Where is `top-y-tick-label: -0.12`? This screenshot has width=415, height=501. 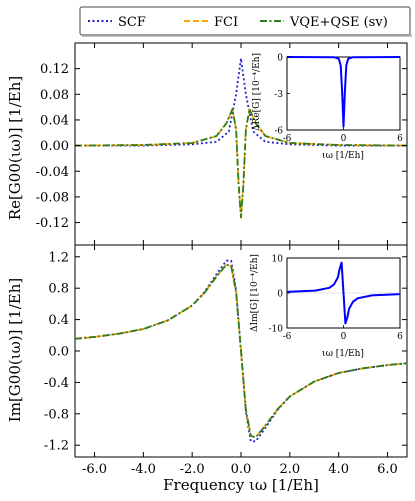
top-y-tick-label: -0.12 is located at coordinates (52, 223).